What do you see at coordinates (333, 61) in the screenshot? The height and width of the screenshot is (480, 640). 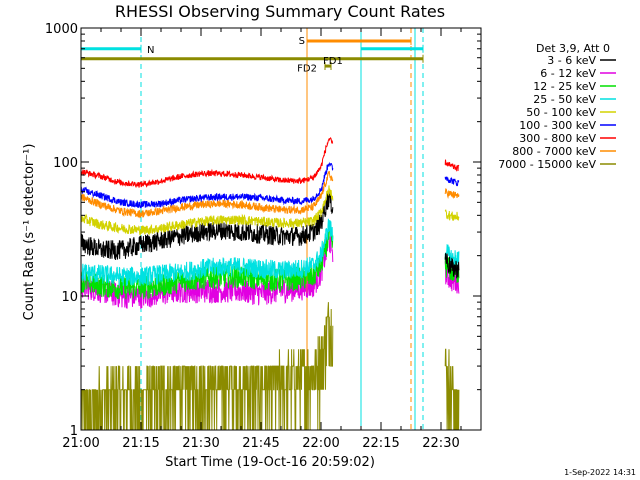 I see `flag-label: FD1` at bounding box center [333, 61].